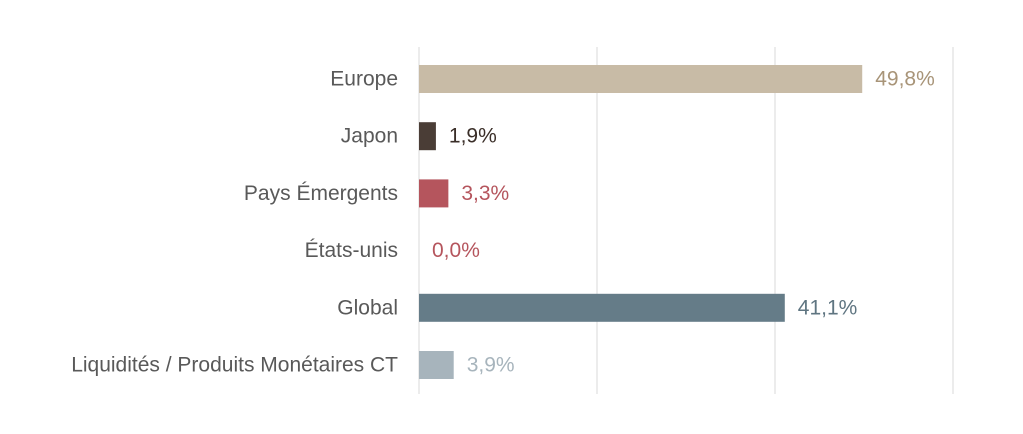 This screenshot has width=1023, height=434. Describe the element at coordinates (905, 79) in the screenshot. I see `value-label: 49,8%` at that location.